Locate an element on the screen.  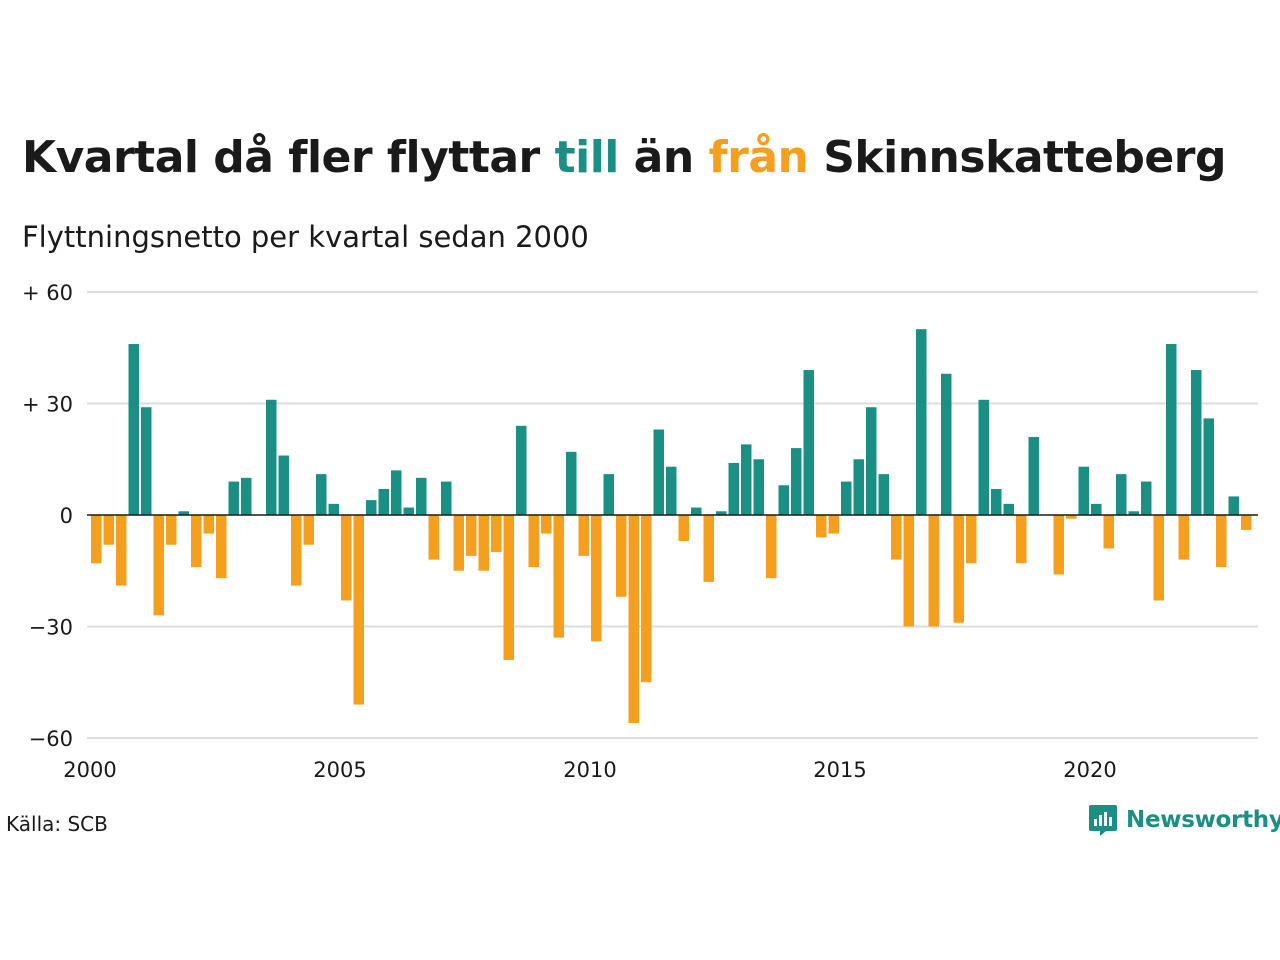
x-tick-label-3: 2015 is located at coordinates (839, 770).